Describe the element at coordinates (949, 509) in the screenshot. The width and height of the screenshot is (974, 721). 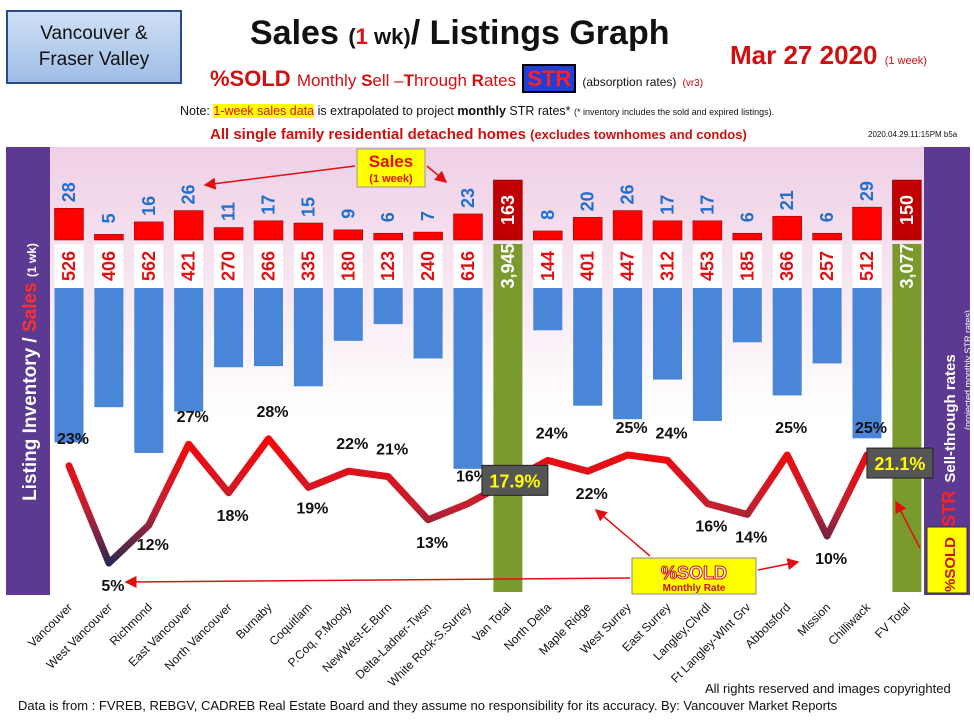
I see `right-banner-str: STR` at that location.